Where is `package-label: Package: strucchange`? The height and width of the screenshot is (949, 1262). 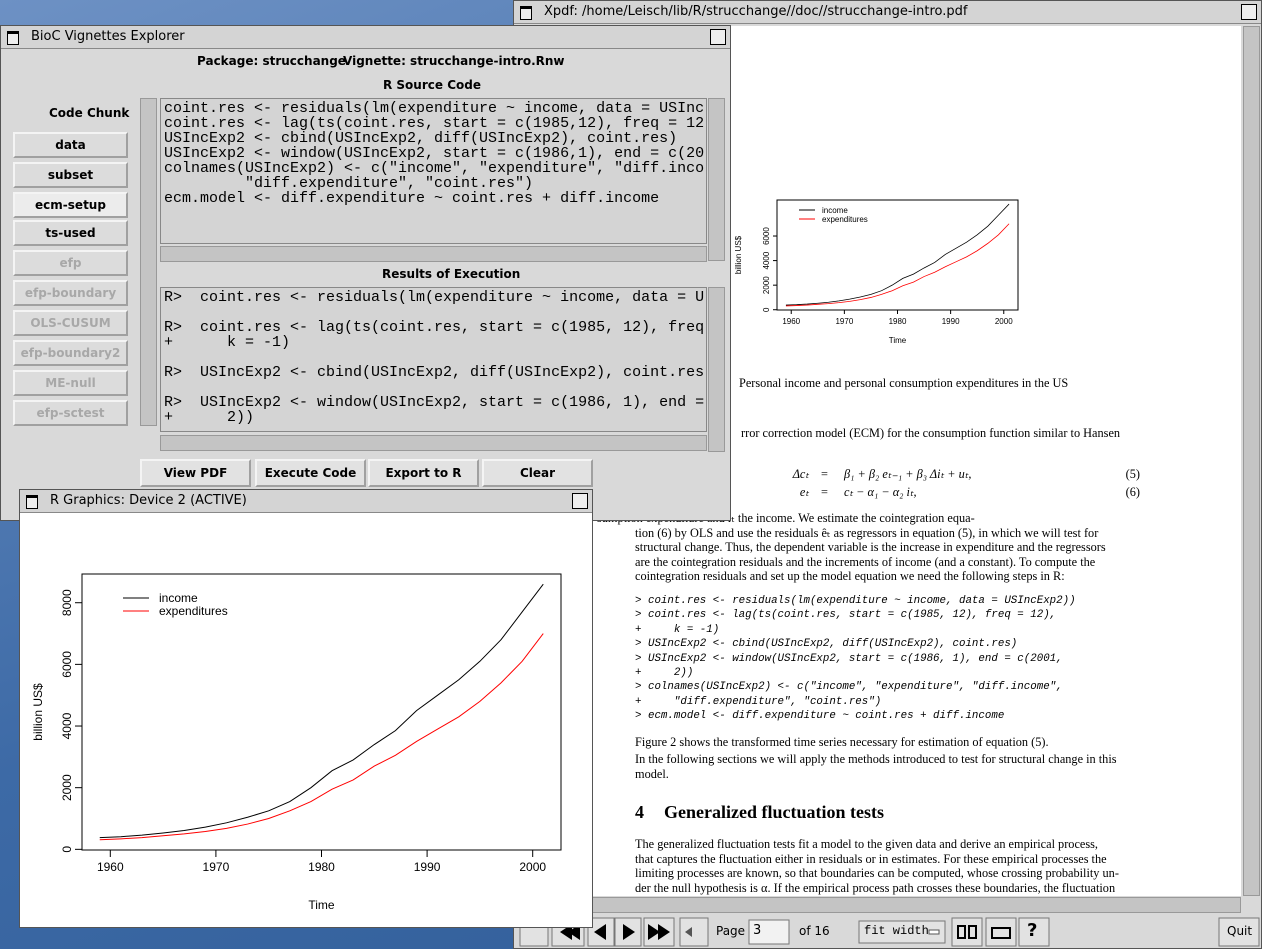
package-label: Package: strucchange is located at coordinates (271, 61).